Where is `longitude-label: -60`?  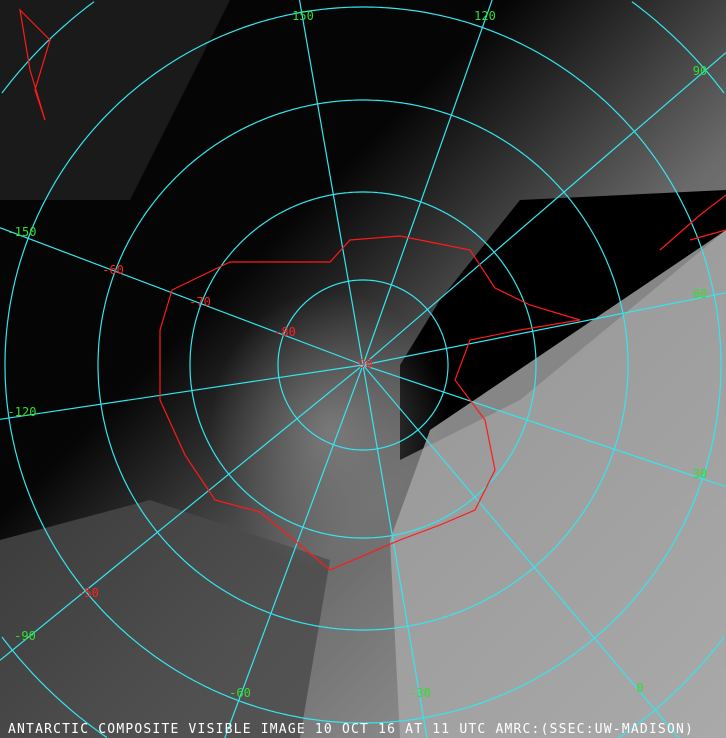 longitude-label: -60 is located at coordinates (240, 693).